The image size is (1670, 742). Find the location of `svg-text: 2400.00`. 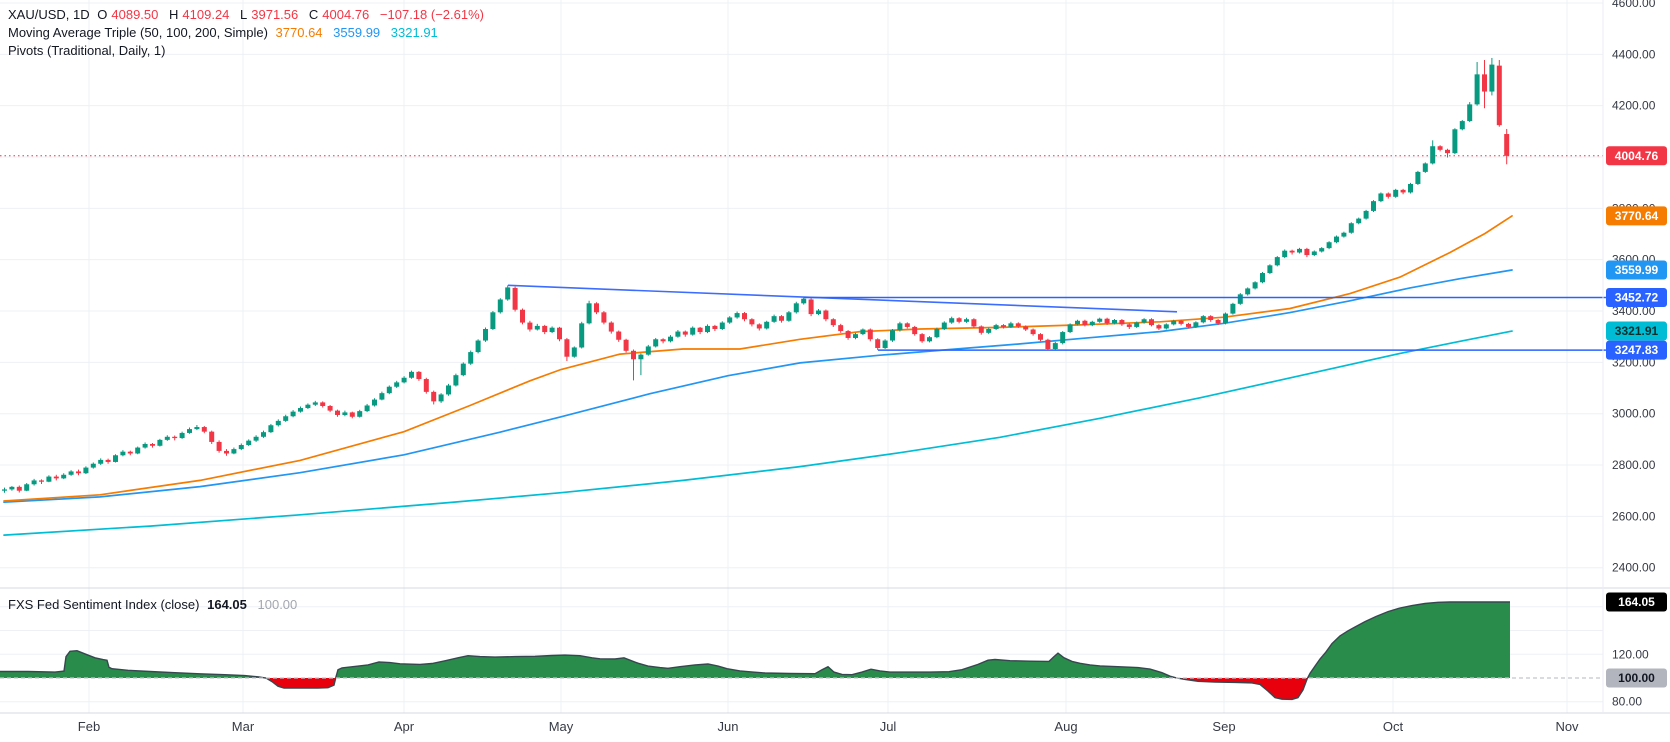

svg-text: 2400.00 is located at coordinates (1634, 568).